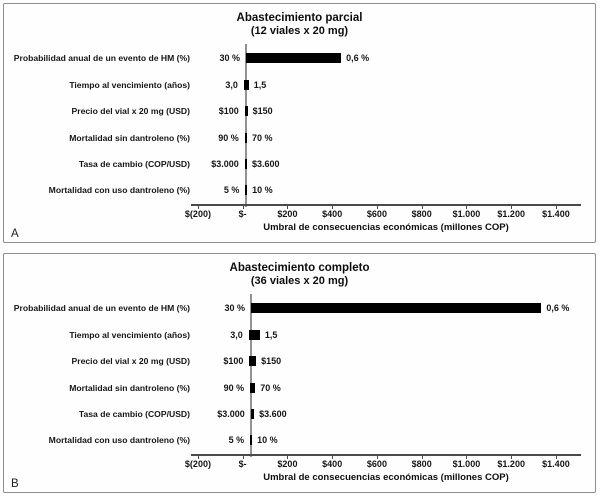  Describe the element at coordinates (15, 234) in the screenshot. I see `panel-letter-a: A` at that location.